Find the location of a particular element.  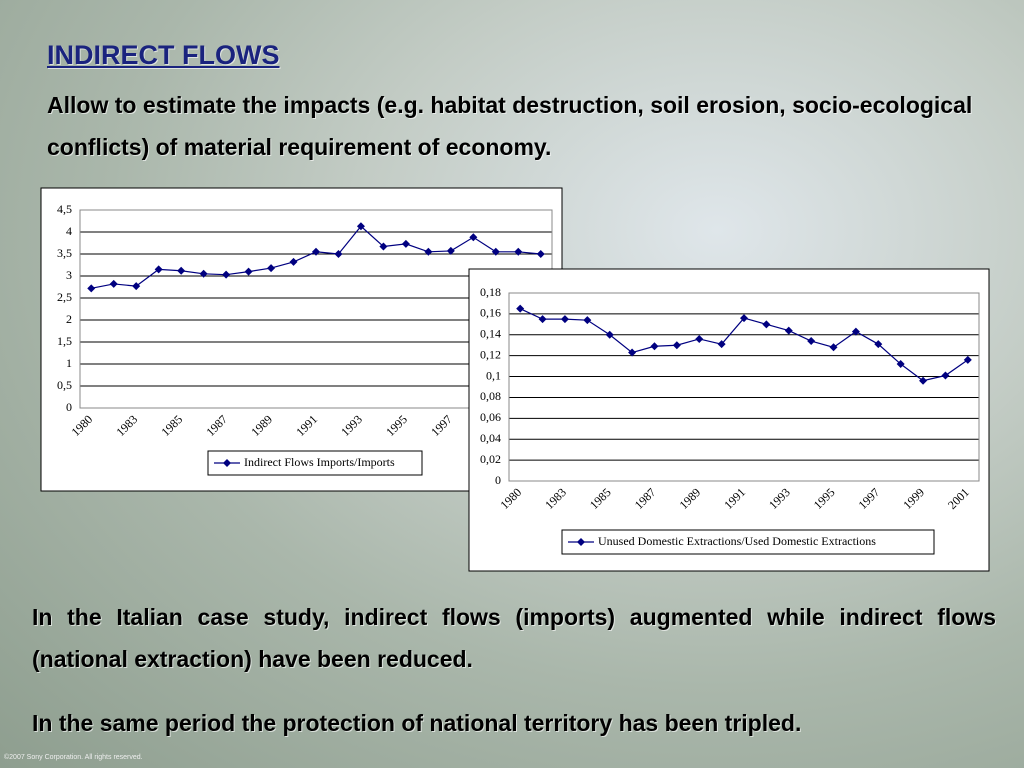

slide-title: INDIRECT FLOWS is located at coordinates (163, 55).